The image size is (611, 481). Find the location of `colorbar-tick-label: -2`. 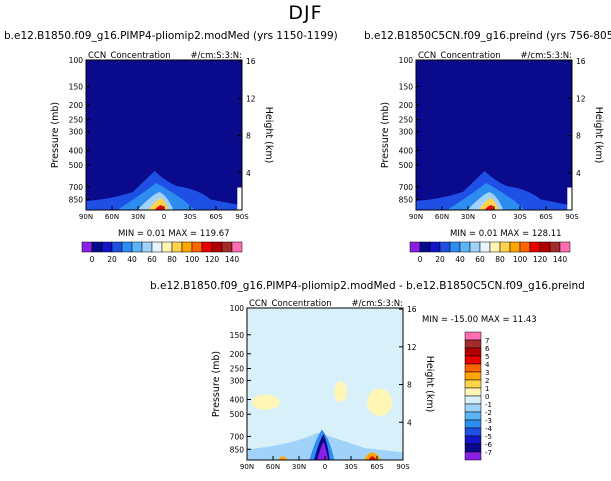

colorbar-tick-label: -2 is located at coordinates (488, 413).